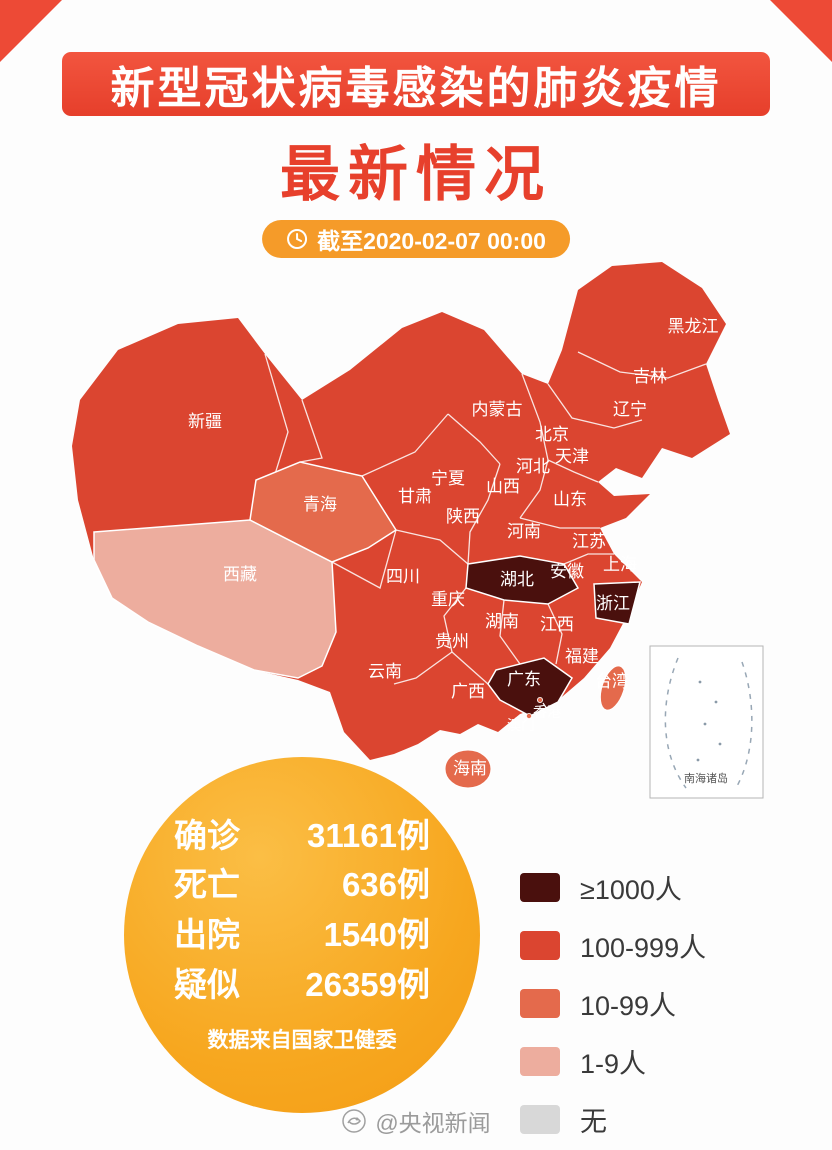  Describe the element at coordinates (448, 599) in the screenshot. I see `province-label-重庆: 重庆` at that location.